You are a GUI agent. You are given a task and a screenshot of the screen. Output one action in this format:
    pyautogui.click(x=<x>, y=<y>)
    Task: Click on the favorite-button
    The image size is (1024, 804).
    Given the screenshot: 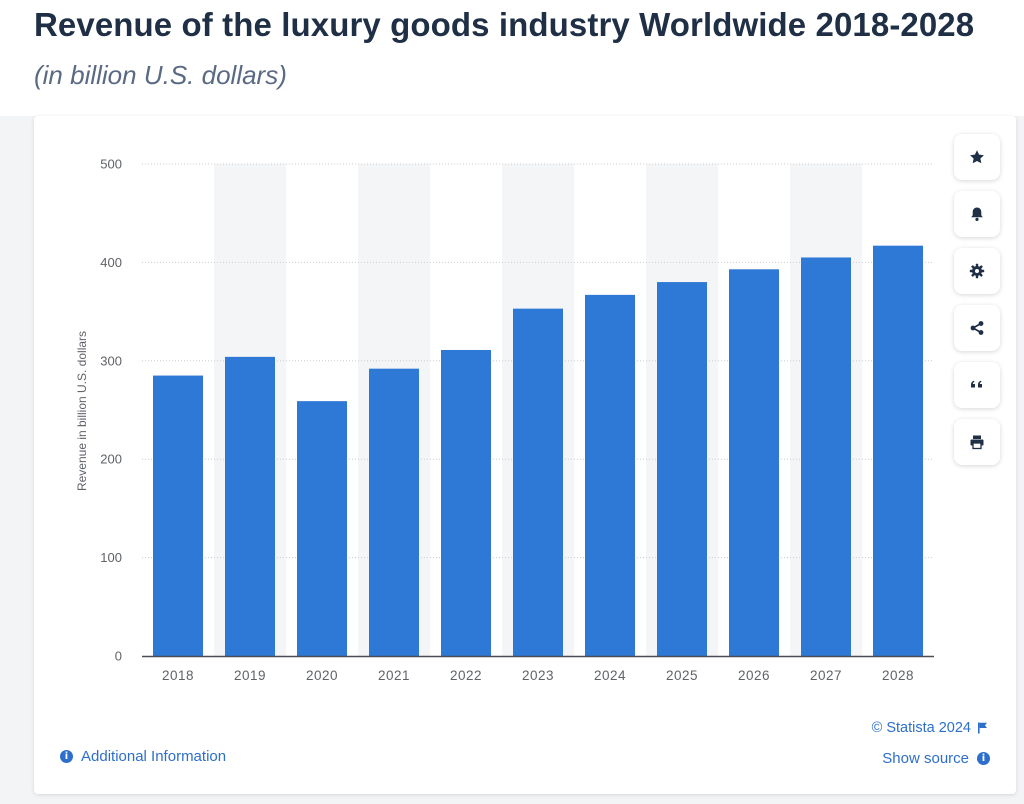 What is the action you would take?
    pyautogui.click(x=977, y=157)
    